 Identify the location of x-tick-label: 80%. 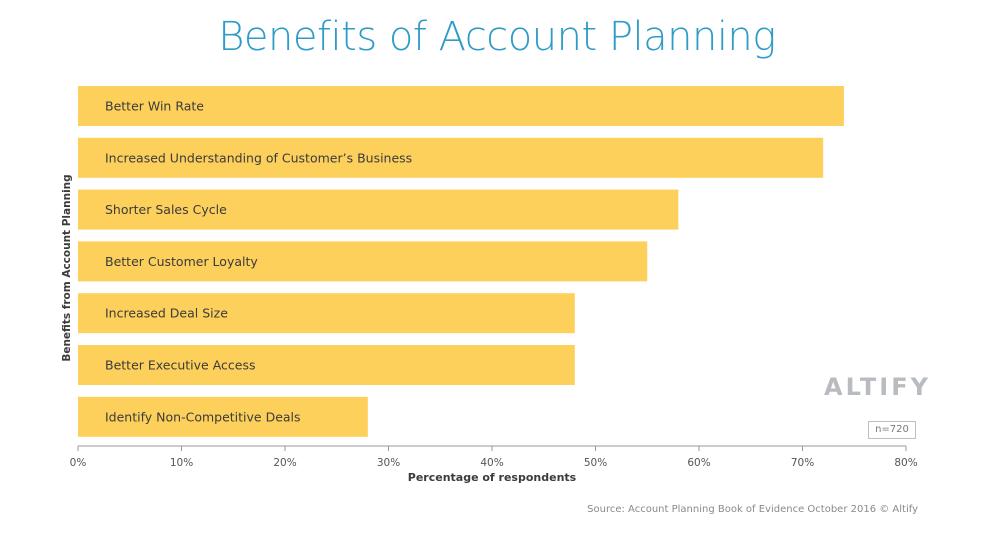
(905, 463).